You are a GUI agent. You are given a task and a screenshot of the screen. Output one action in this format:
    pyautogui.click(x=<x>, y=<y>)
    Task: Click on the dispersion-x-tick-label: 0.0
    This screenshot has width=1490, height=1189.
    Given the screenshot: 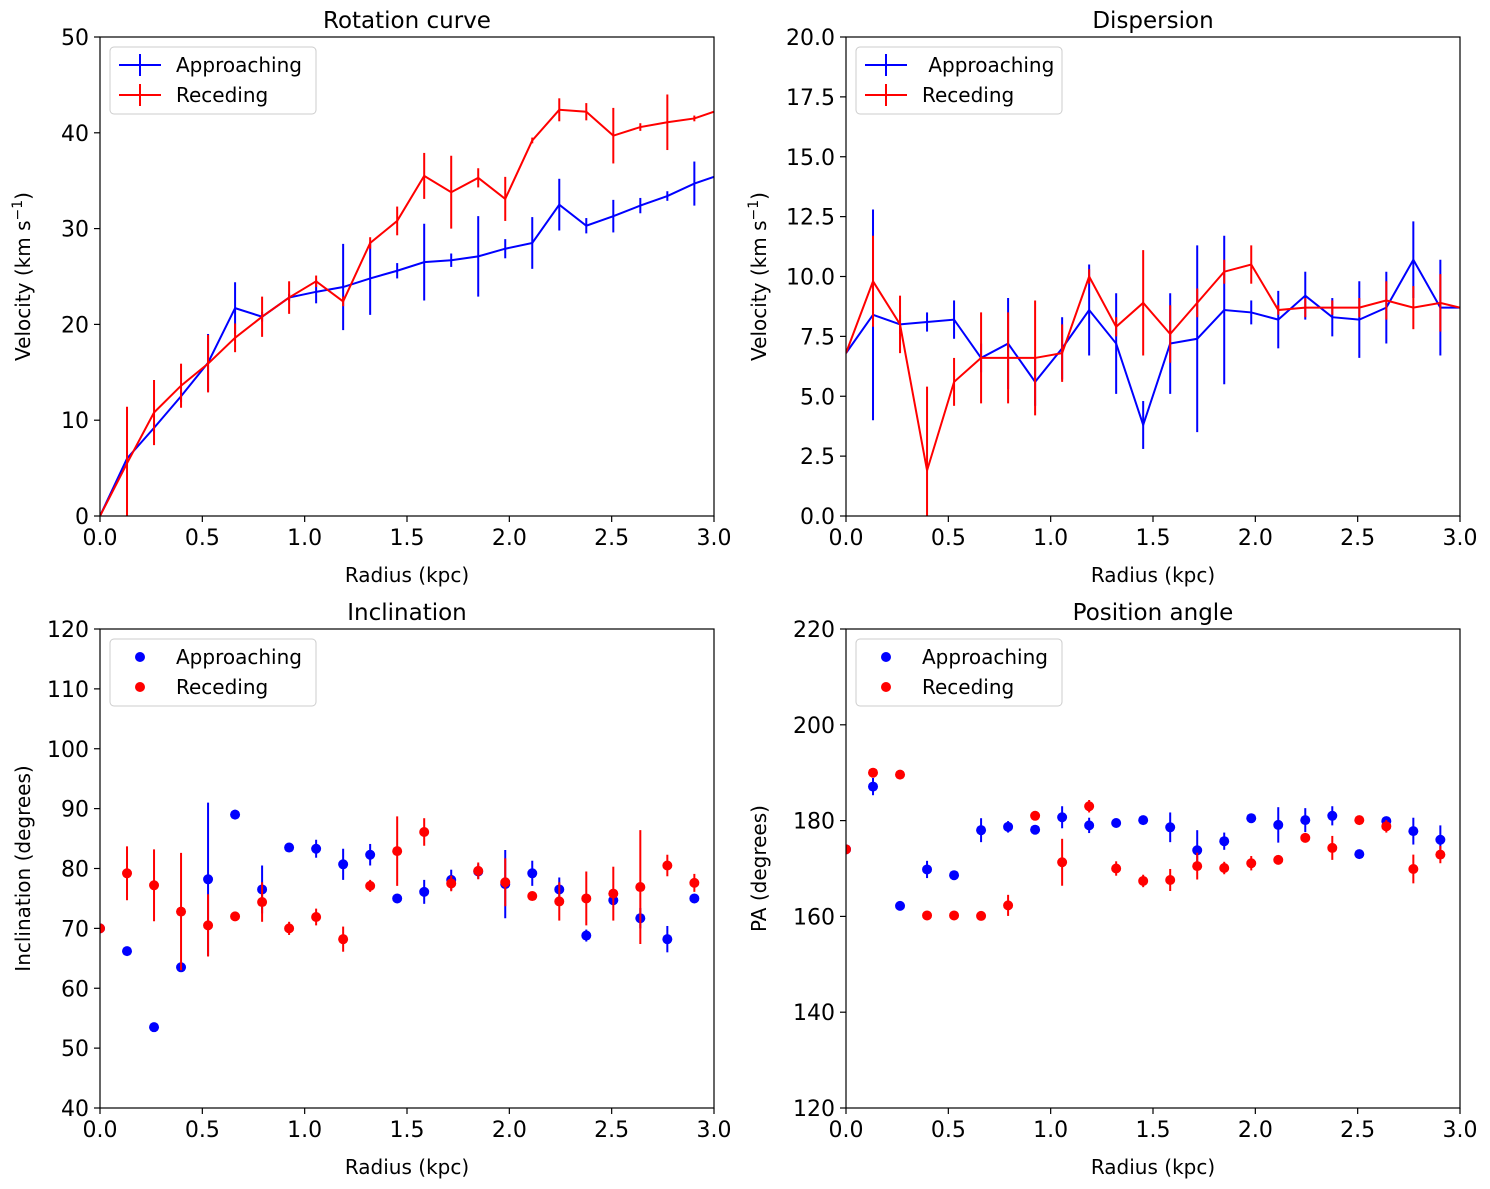 What is the action you would take?
    pyautogui.click(x=846, y=538)
    